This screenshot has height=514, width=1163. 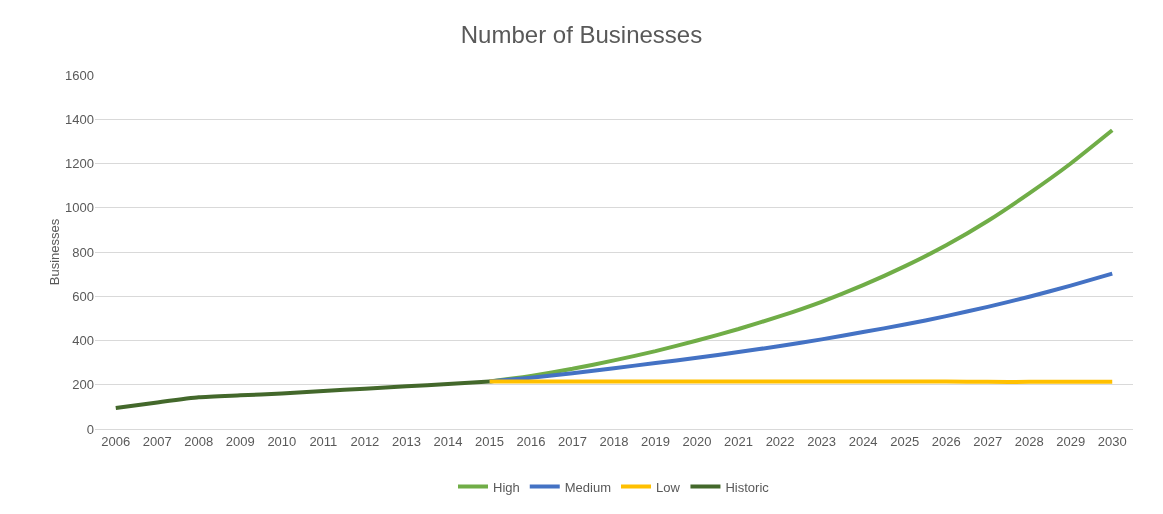 I want to click on x-tick-label: 2024, so click(x=863, y=441).